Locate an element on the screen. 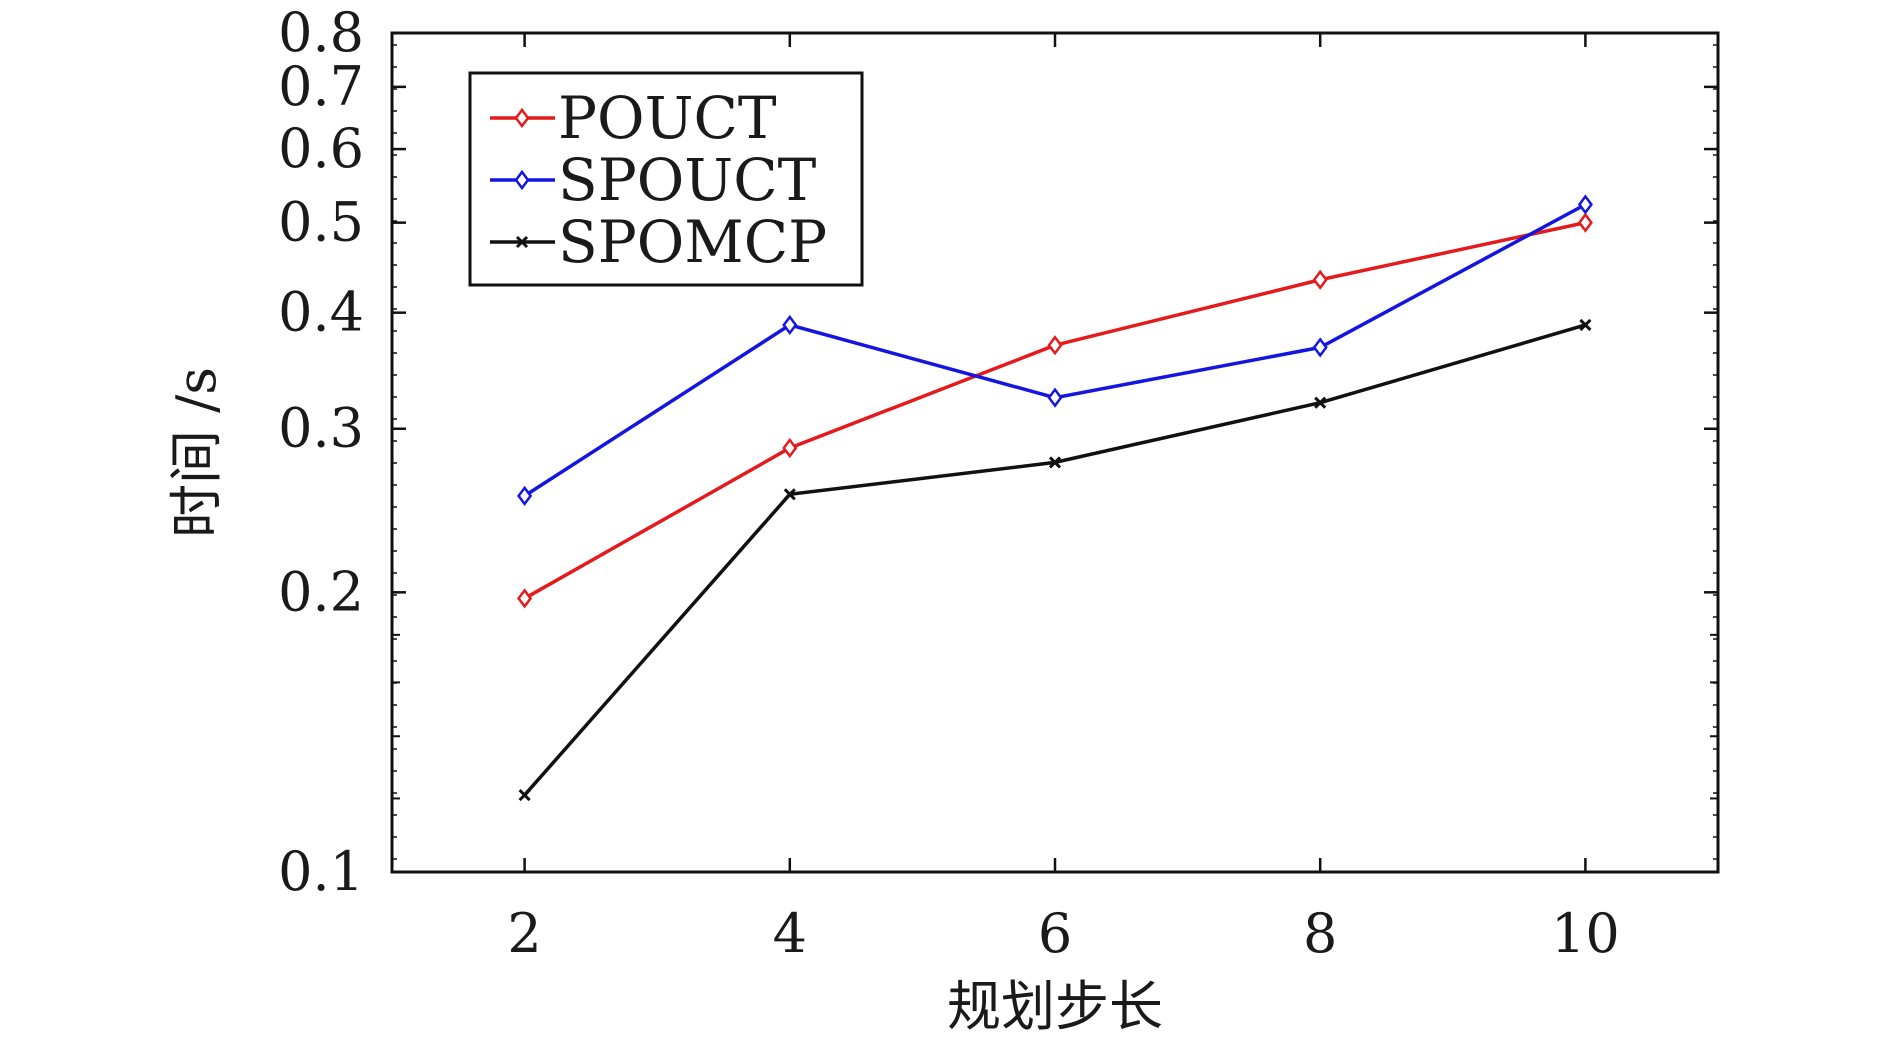 This screenshot has height=1037, width=1890. legend-item-pouct: POUCT is located at coordinates (633, 118).